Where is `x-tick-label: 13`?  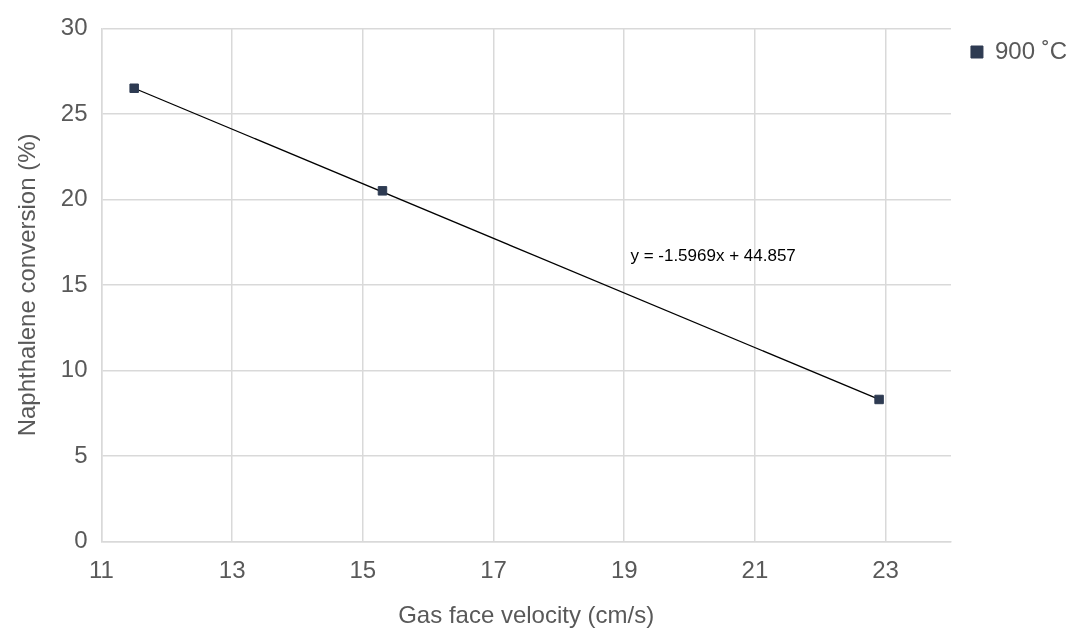
x-tick-label: 13 is located at coordinates (232, 570).